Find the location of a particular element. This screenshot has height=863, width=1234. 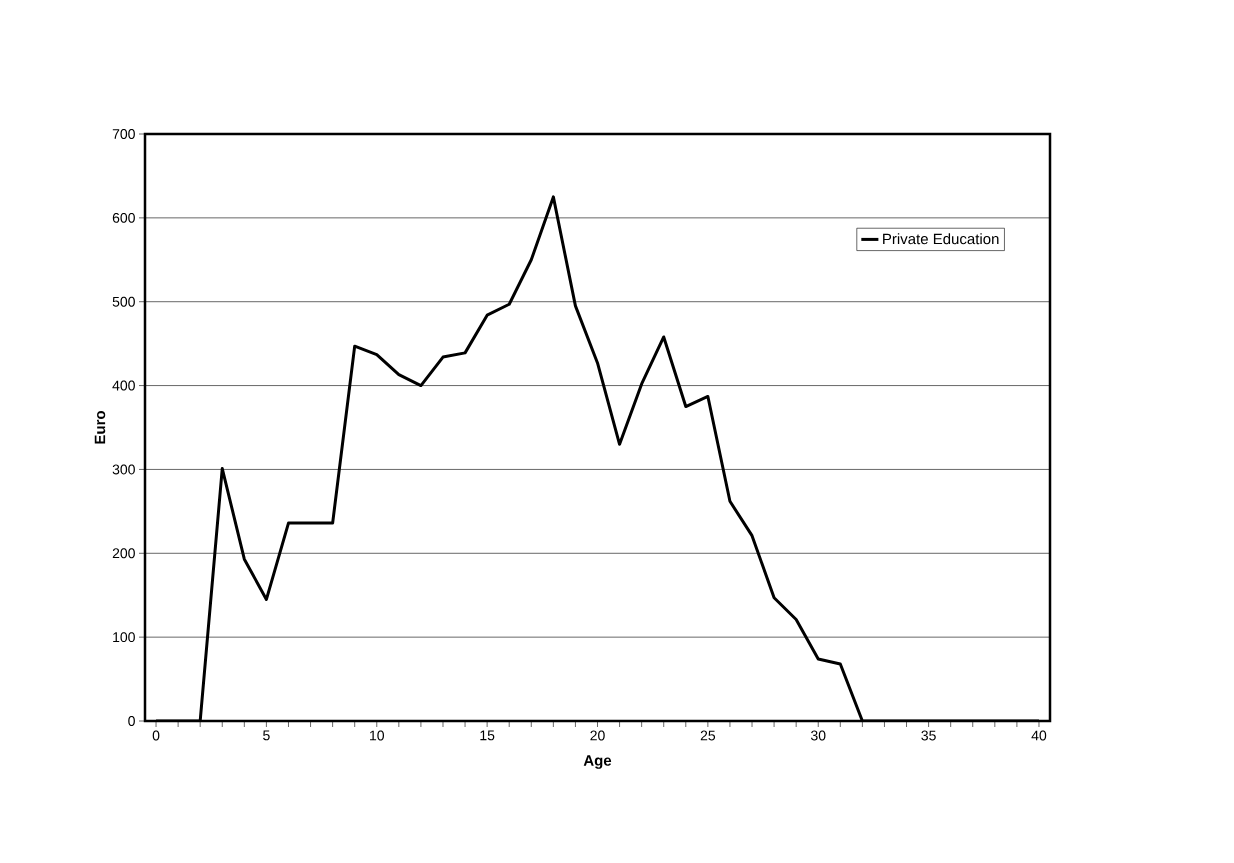

x-tick-label: 25 is located at coordinates (708, 735).